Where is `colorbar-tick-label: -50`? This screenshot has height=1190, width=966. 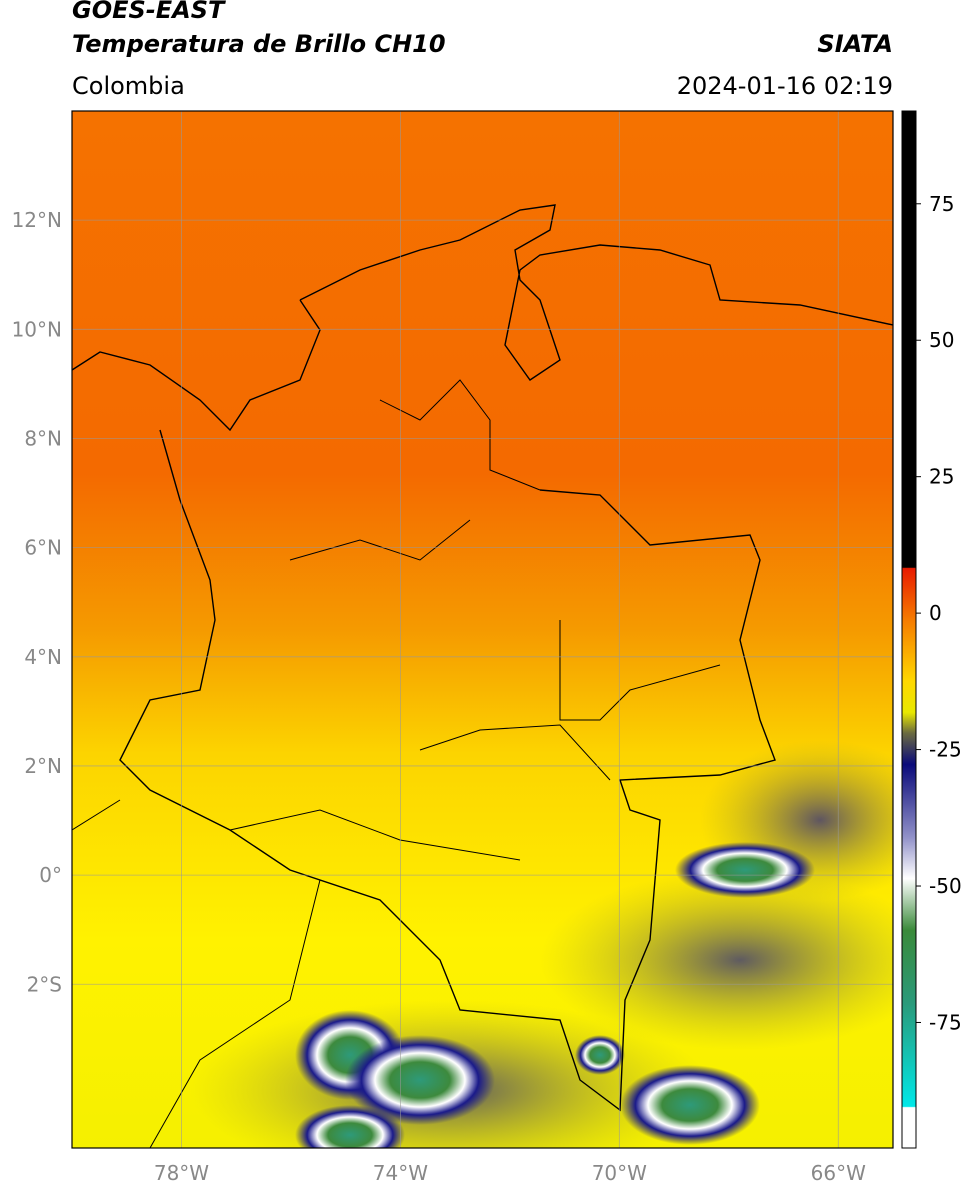
colorbar-tick-label: -50 is located at coordinates (945, 886).